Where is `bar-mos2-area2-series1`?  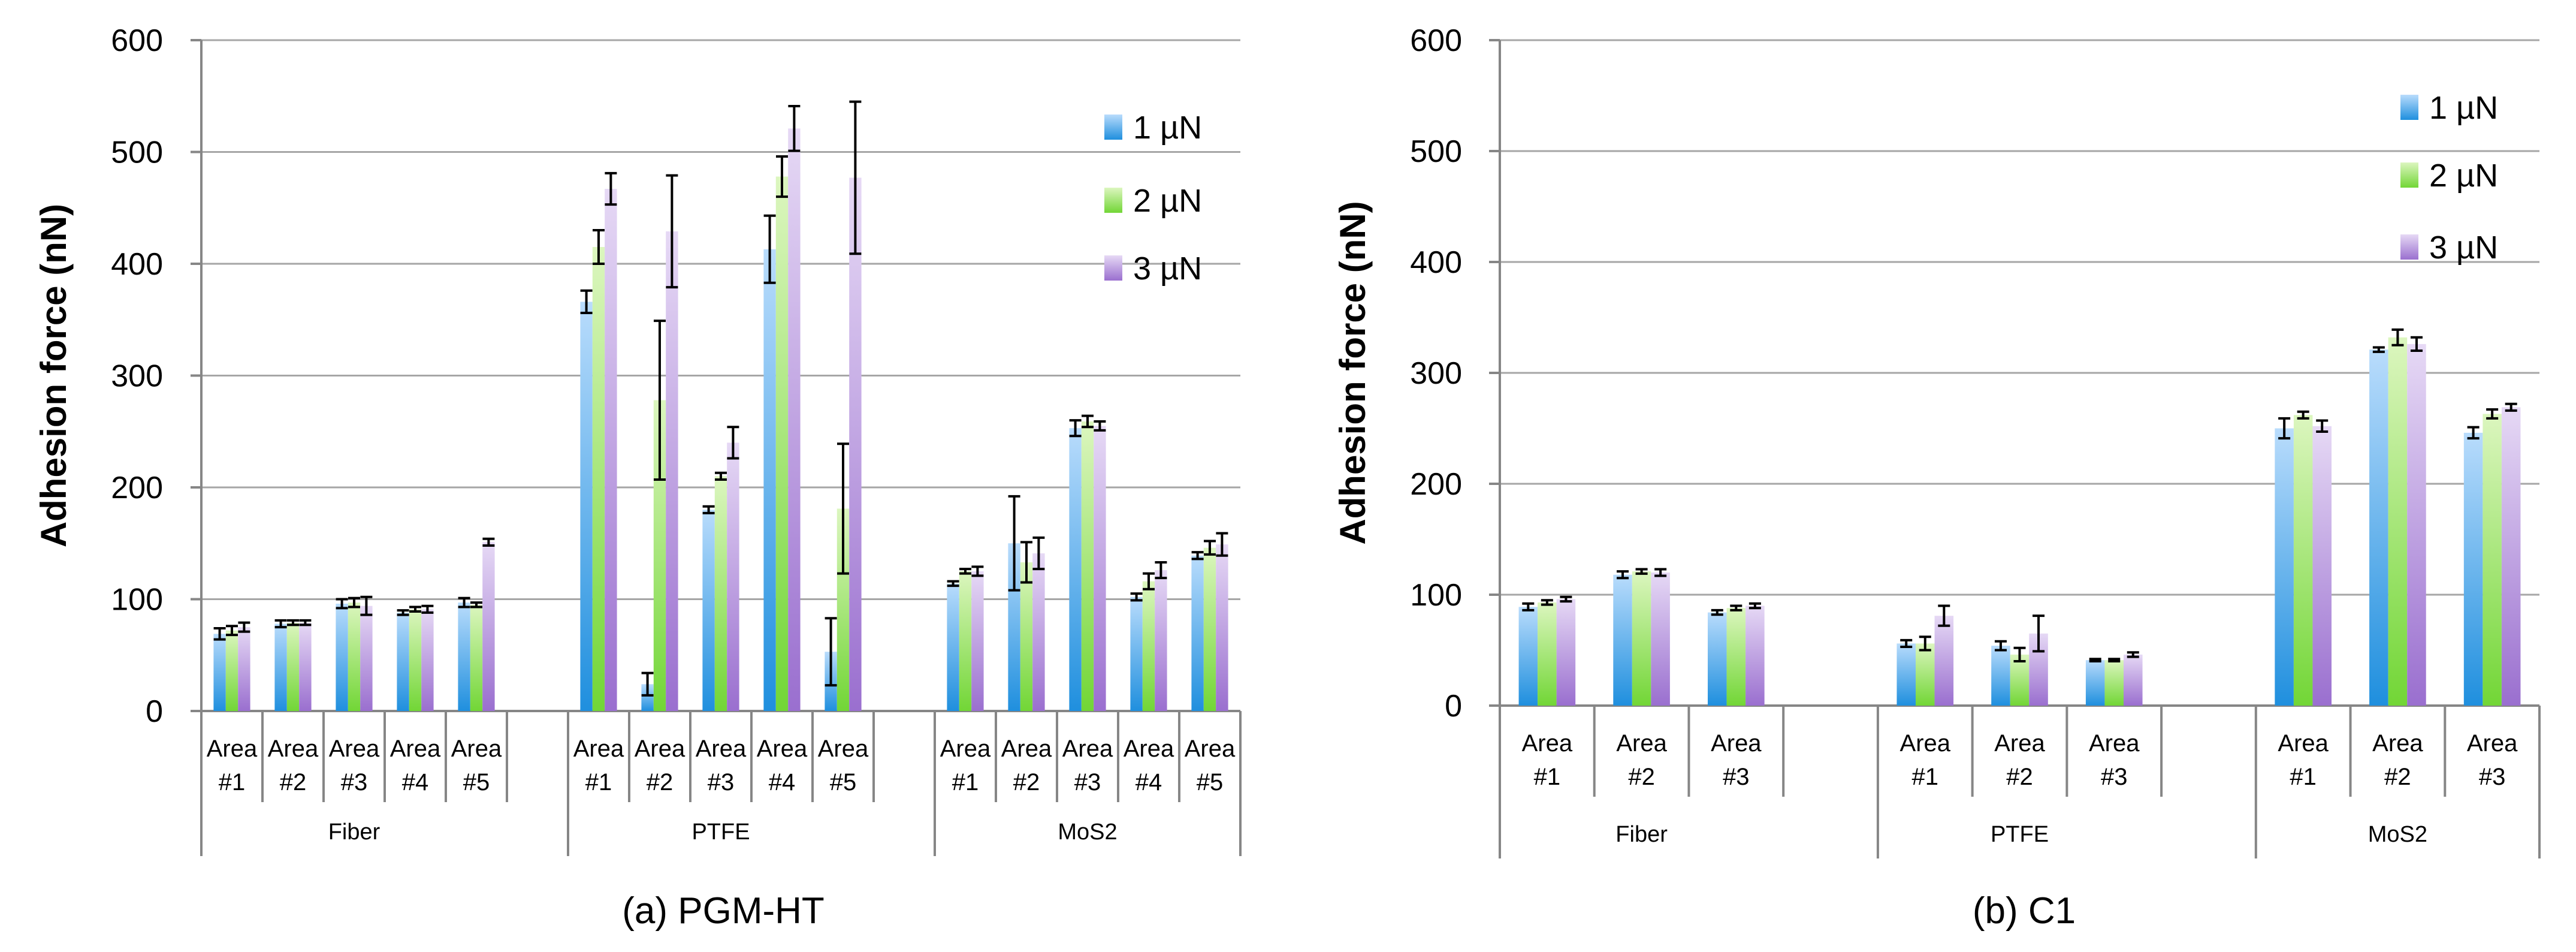
bar-mos2-area2-series1 is located at coordinates (1014, 627).